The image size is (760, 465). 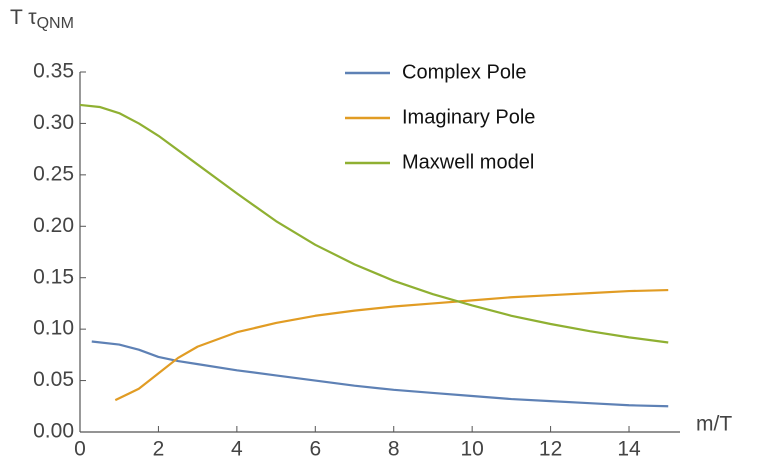 What do you see at coordinates (468, 117) in the screenshot?
I see `legend-label: Imaginary Pole` at bounding box center [468, 117].